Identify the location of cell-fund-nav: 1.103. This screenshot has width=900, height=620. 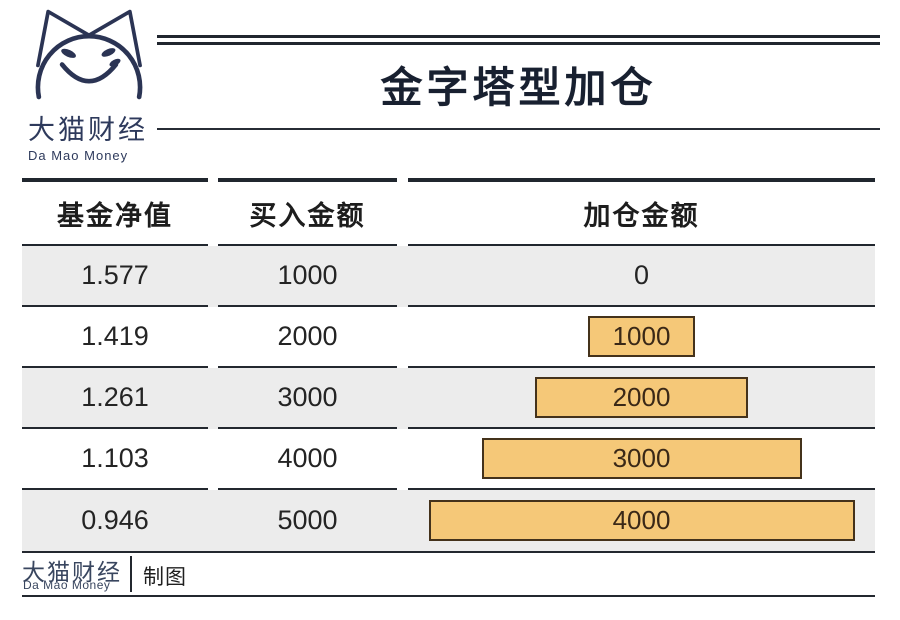
(115, 459).